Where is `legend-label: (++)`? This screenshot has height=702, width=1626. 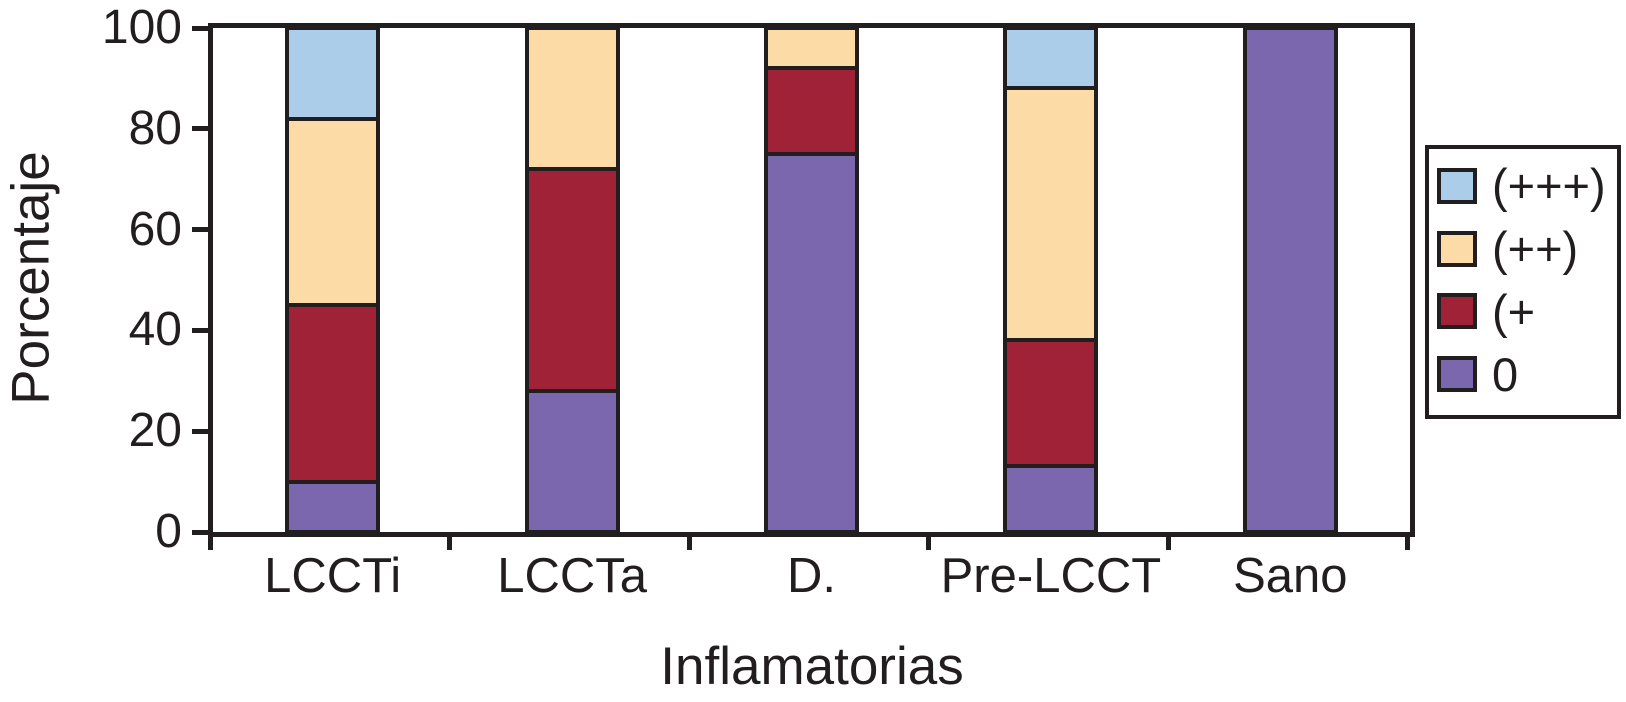
legend-label: (++) is located at coordinates (1535, 248).